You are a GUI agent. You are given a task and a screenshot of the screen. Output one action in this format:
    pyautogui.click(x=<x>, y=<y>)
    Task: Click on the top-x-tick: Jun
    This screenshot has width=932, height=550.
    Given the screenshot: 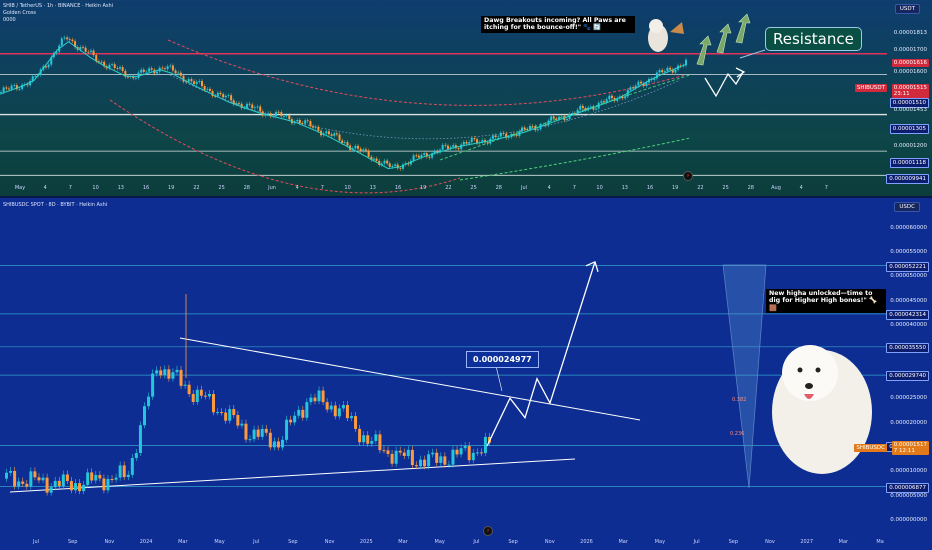 What is the action you would take?
    pyautogui.click(x=272, y=188)
    